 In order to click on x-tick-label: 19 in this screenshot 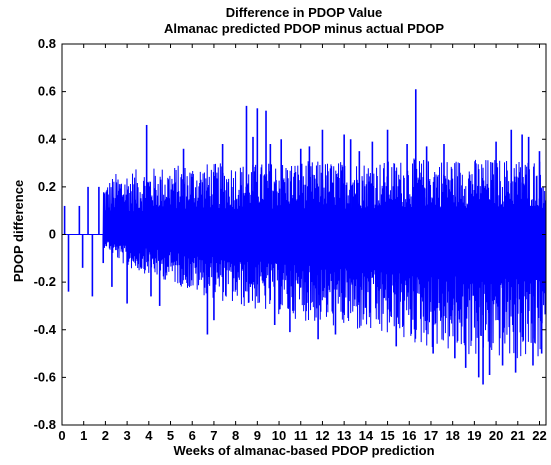, I will do `click(474, 435)`.